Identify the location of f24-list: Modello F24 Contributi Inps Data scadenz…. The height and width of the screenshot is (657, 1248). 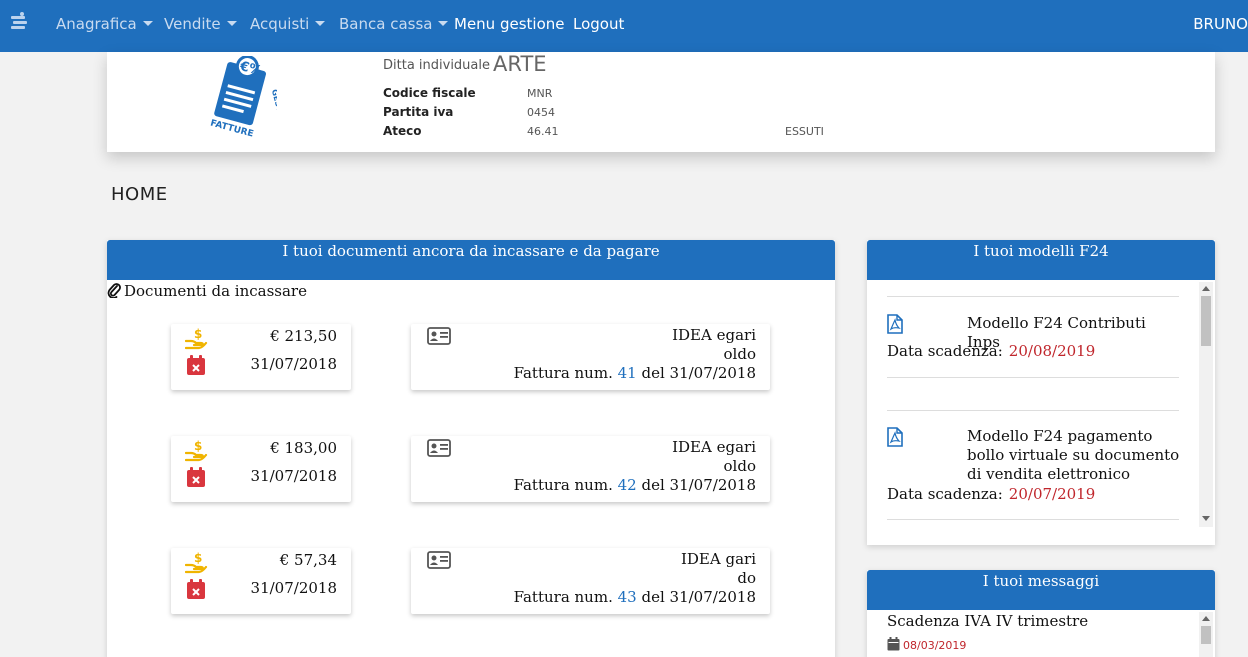
(1041, 402).